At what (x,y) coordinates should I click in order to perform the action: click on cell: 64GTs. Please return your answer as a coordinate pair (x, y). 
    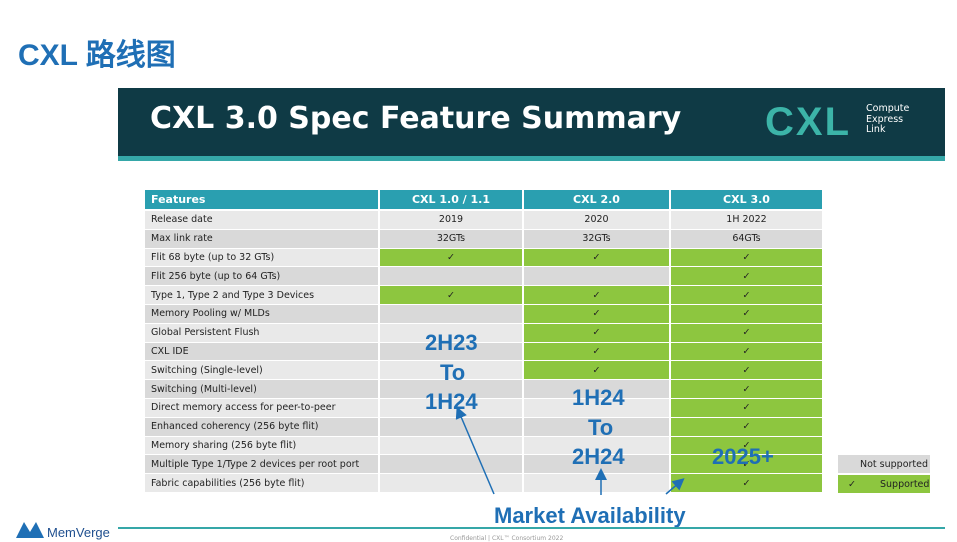
    Looking at the image, I should click on (746, 238).